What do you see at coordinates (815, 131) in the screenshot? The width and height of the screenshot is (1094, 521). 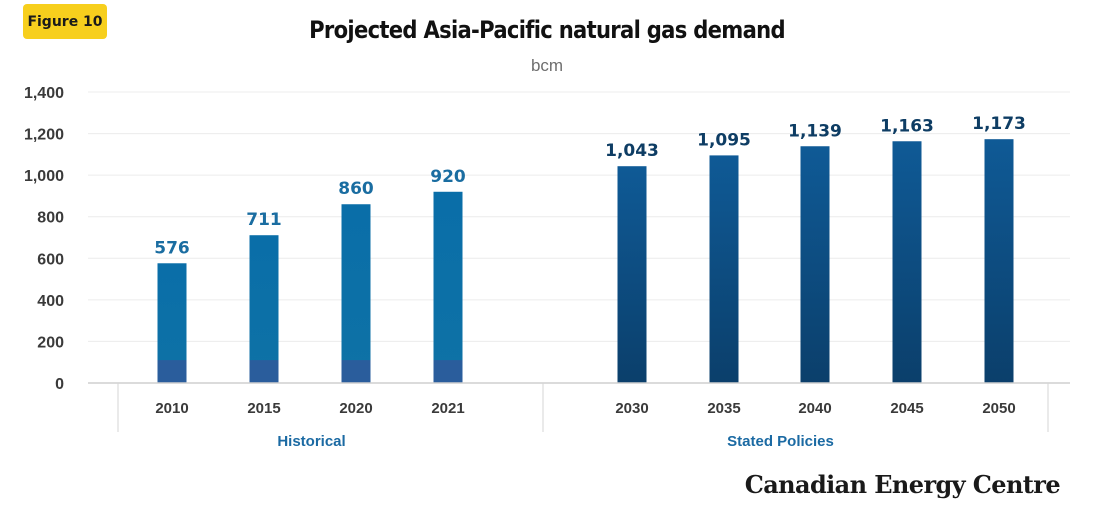 I see `data-label: 1,139` at bounding box center [815, 131].